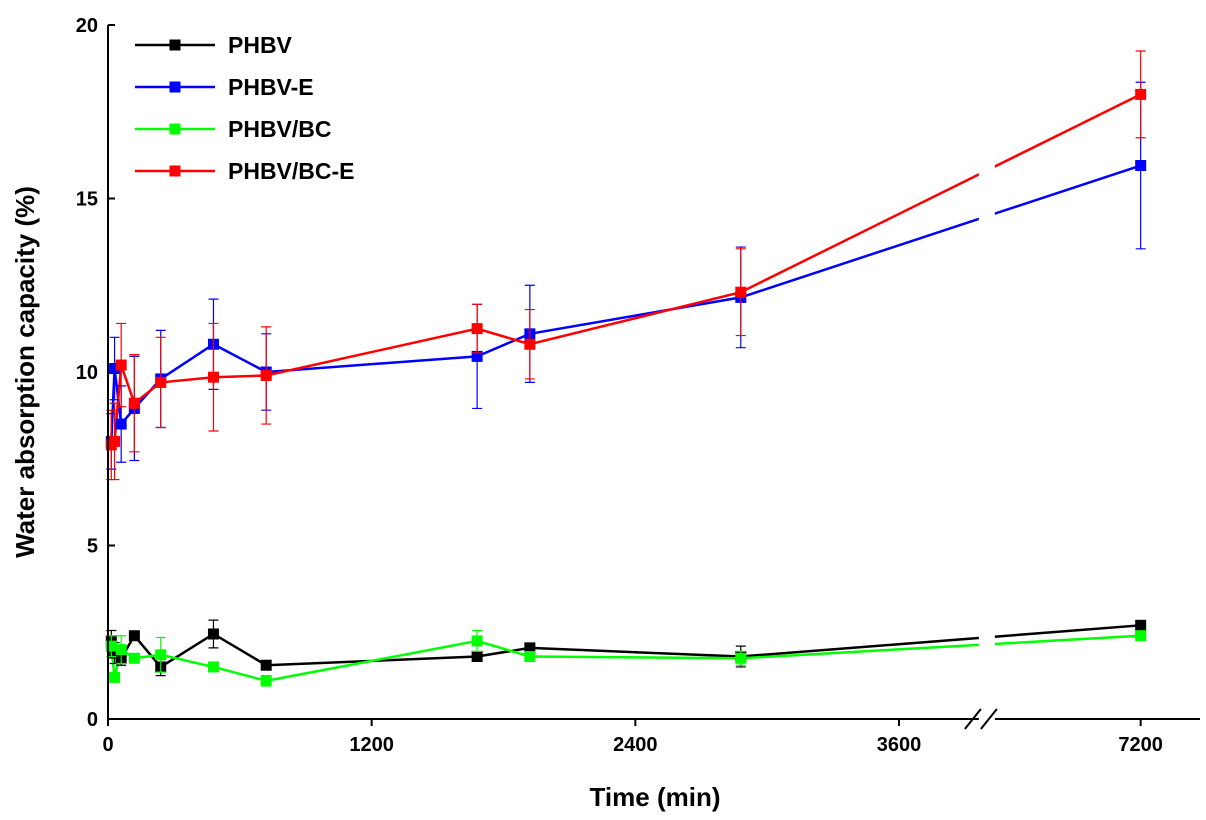 This screenshot has height=820, width=1206. Describe the element at coordinates (899, 745) in the screenshot. I see `x-tick-label: 3600` at that location.